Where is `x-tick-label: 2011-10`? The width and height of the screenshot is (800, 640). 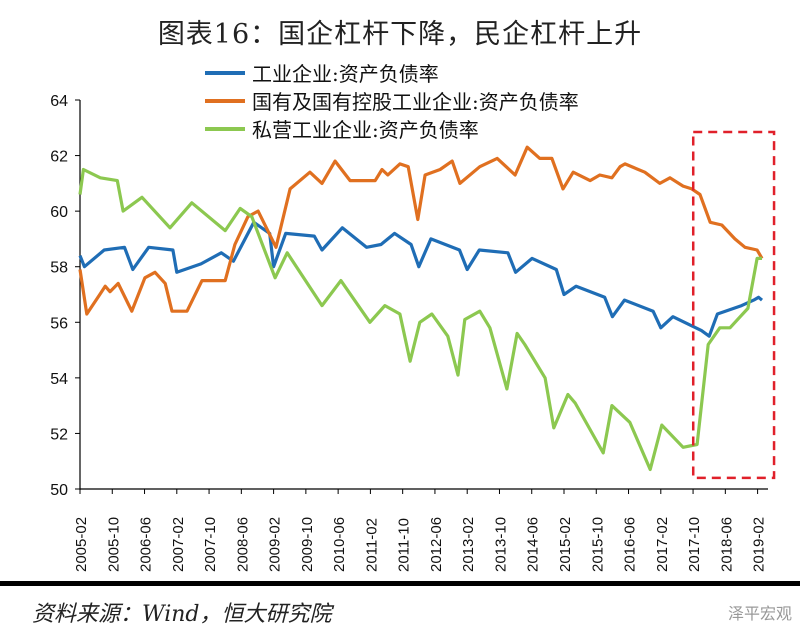 x-tick-label: 2011-10 is located at coordinates (404, 545).